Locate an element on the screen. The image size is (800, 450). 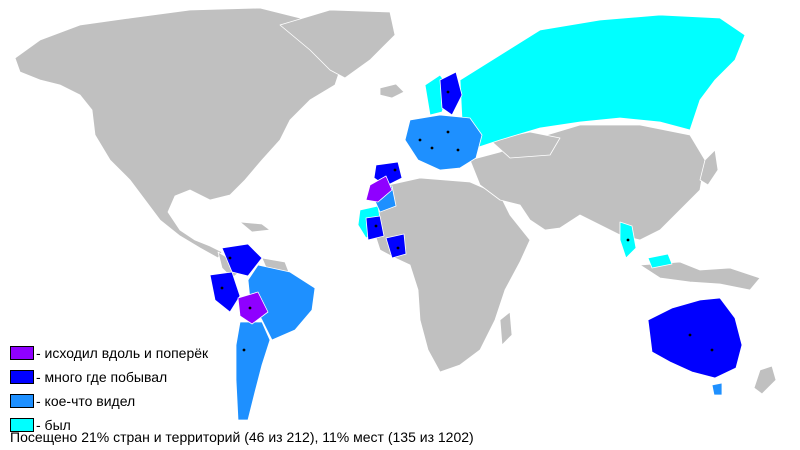
madagascar is located at coordinates (506, 328).